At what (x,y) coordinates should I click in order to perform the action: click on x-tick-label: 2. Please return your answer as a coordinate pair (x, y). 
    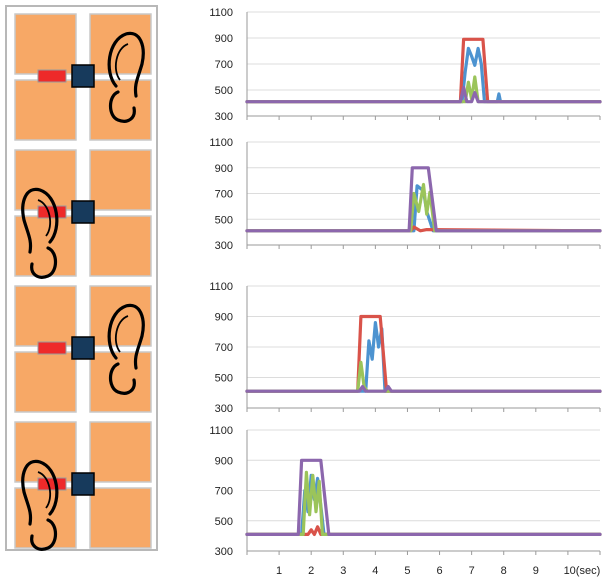
    Looking at the image, I should click on (311, 571).